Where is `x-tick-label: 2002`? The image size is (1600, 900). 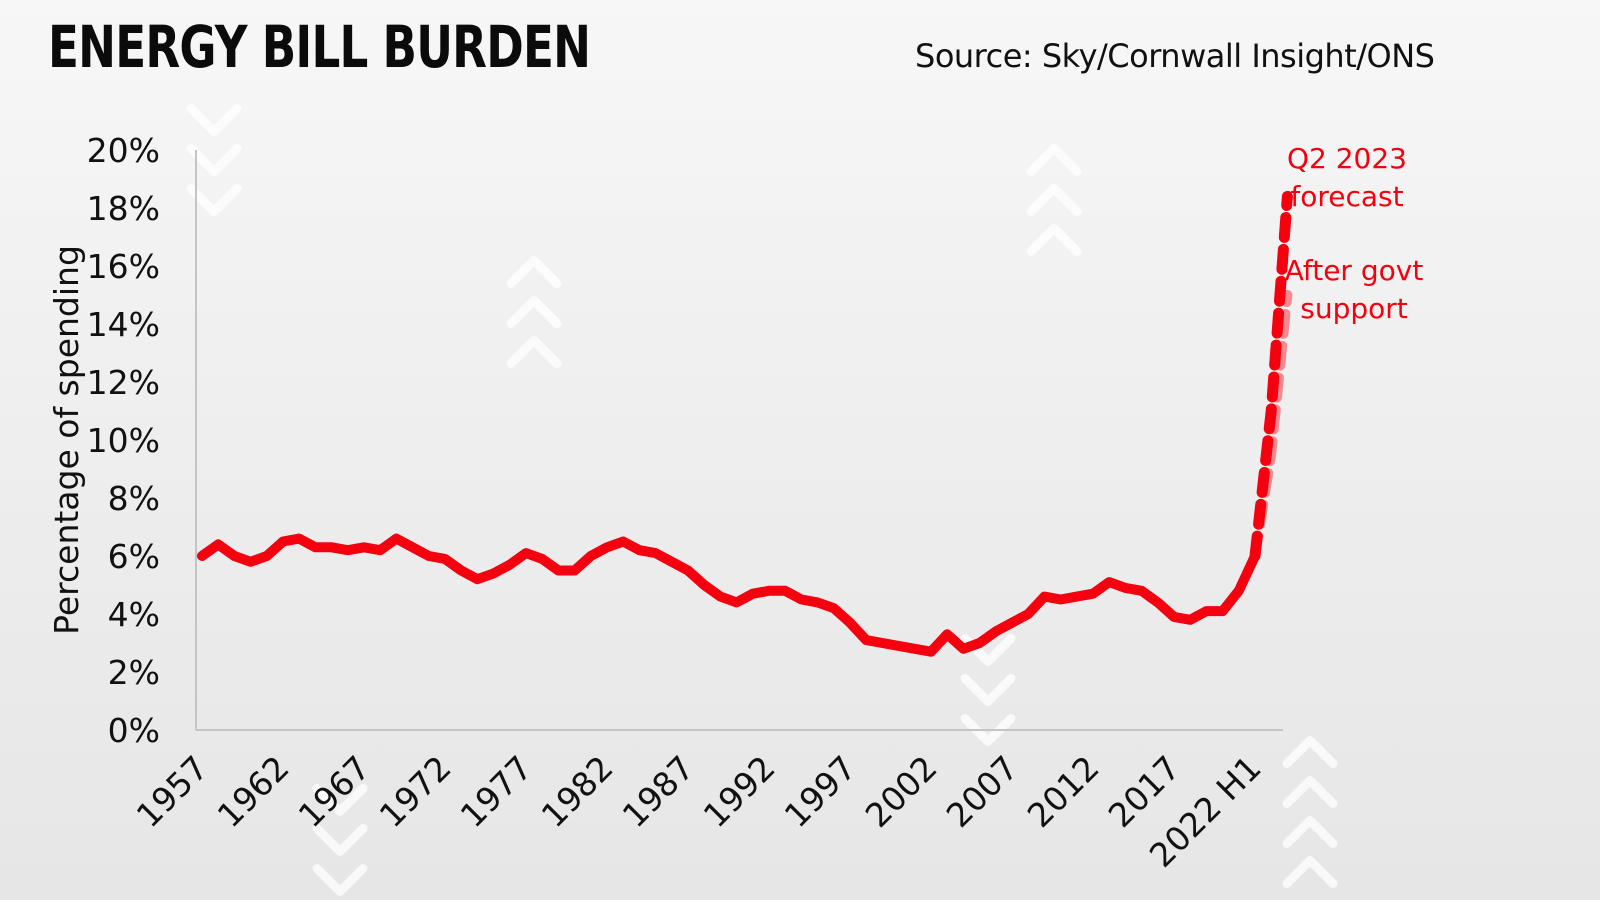 x-tick-label: 2002 is located at coordinates (901, 791).